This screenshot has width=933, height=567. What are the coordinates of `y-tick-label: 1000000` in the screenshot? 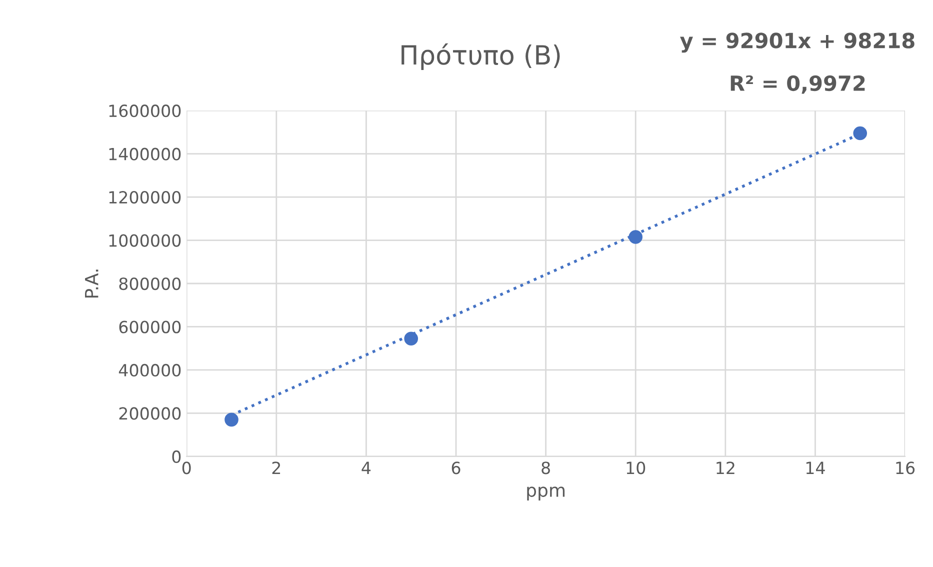 It's located at (145, 240).